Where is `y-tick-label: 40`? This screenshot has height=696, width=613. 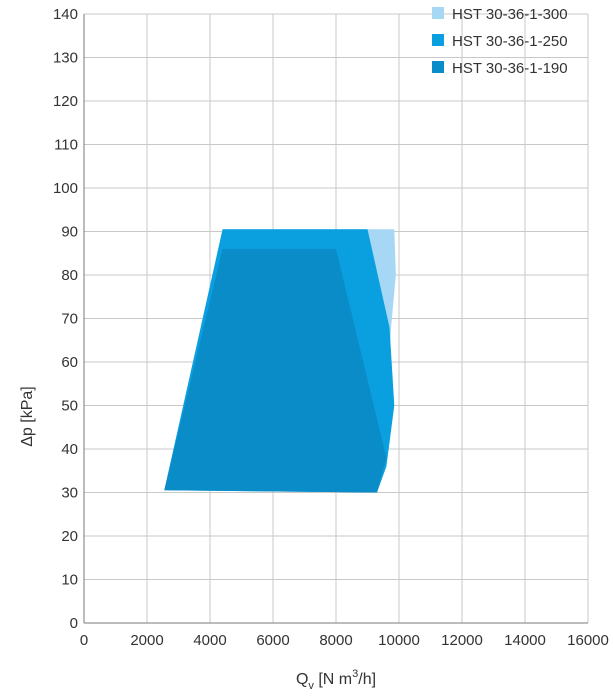
y-tick-label: 40 is located at coordinates (69, 449).